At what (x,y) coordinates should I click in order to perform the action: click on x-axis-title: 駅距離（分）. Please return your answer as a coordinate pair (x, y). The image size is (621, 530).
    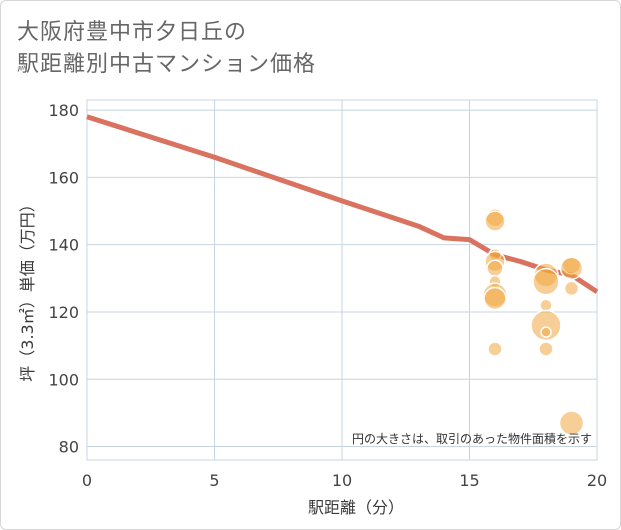
    Looking at the image, I should click on (356, 507).